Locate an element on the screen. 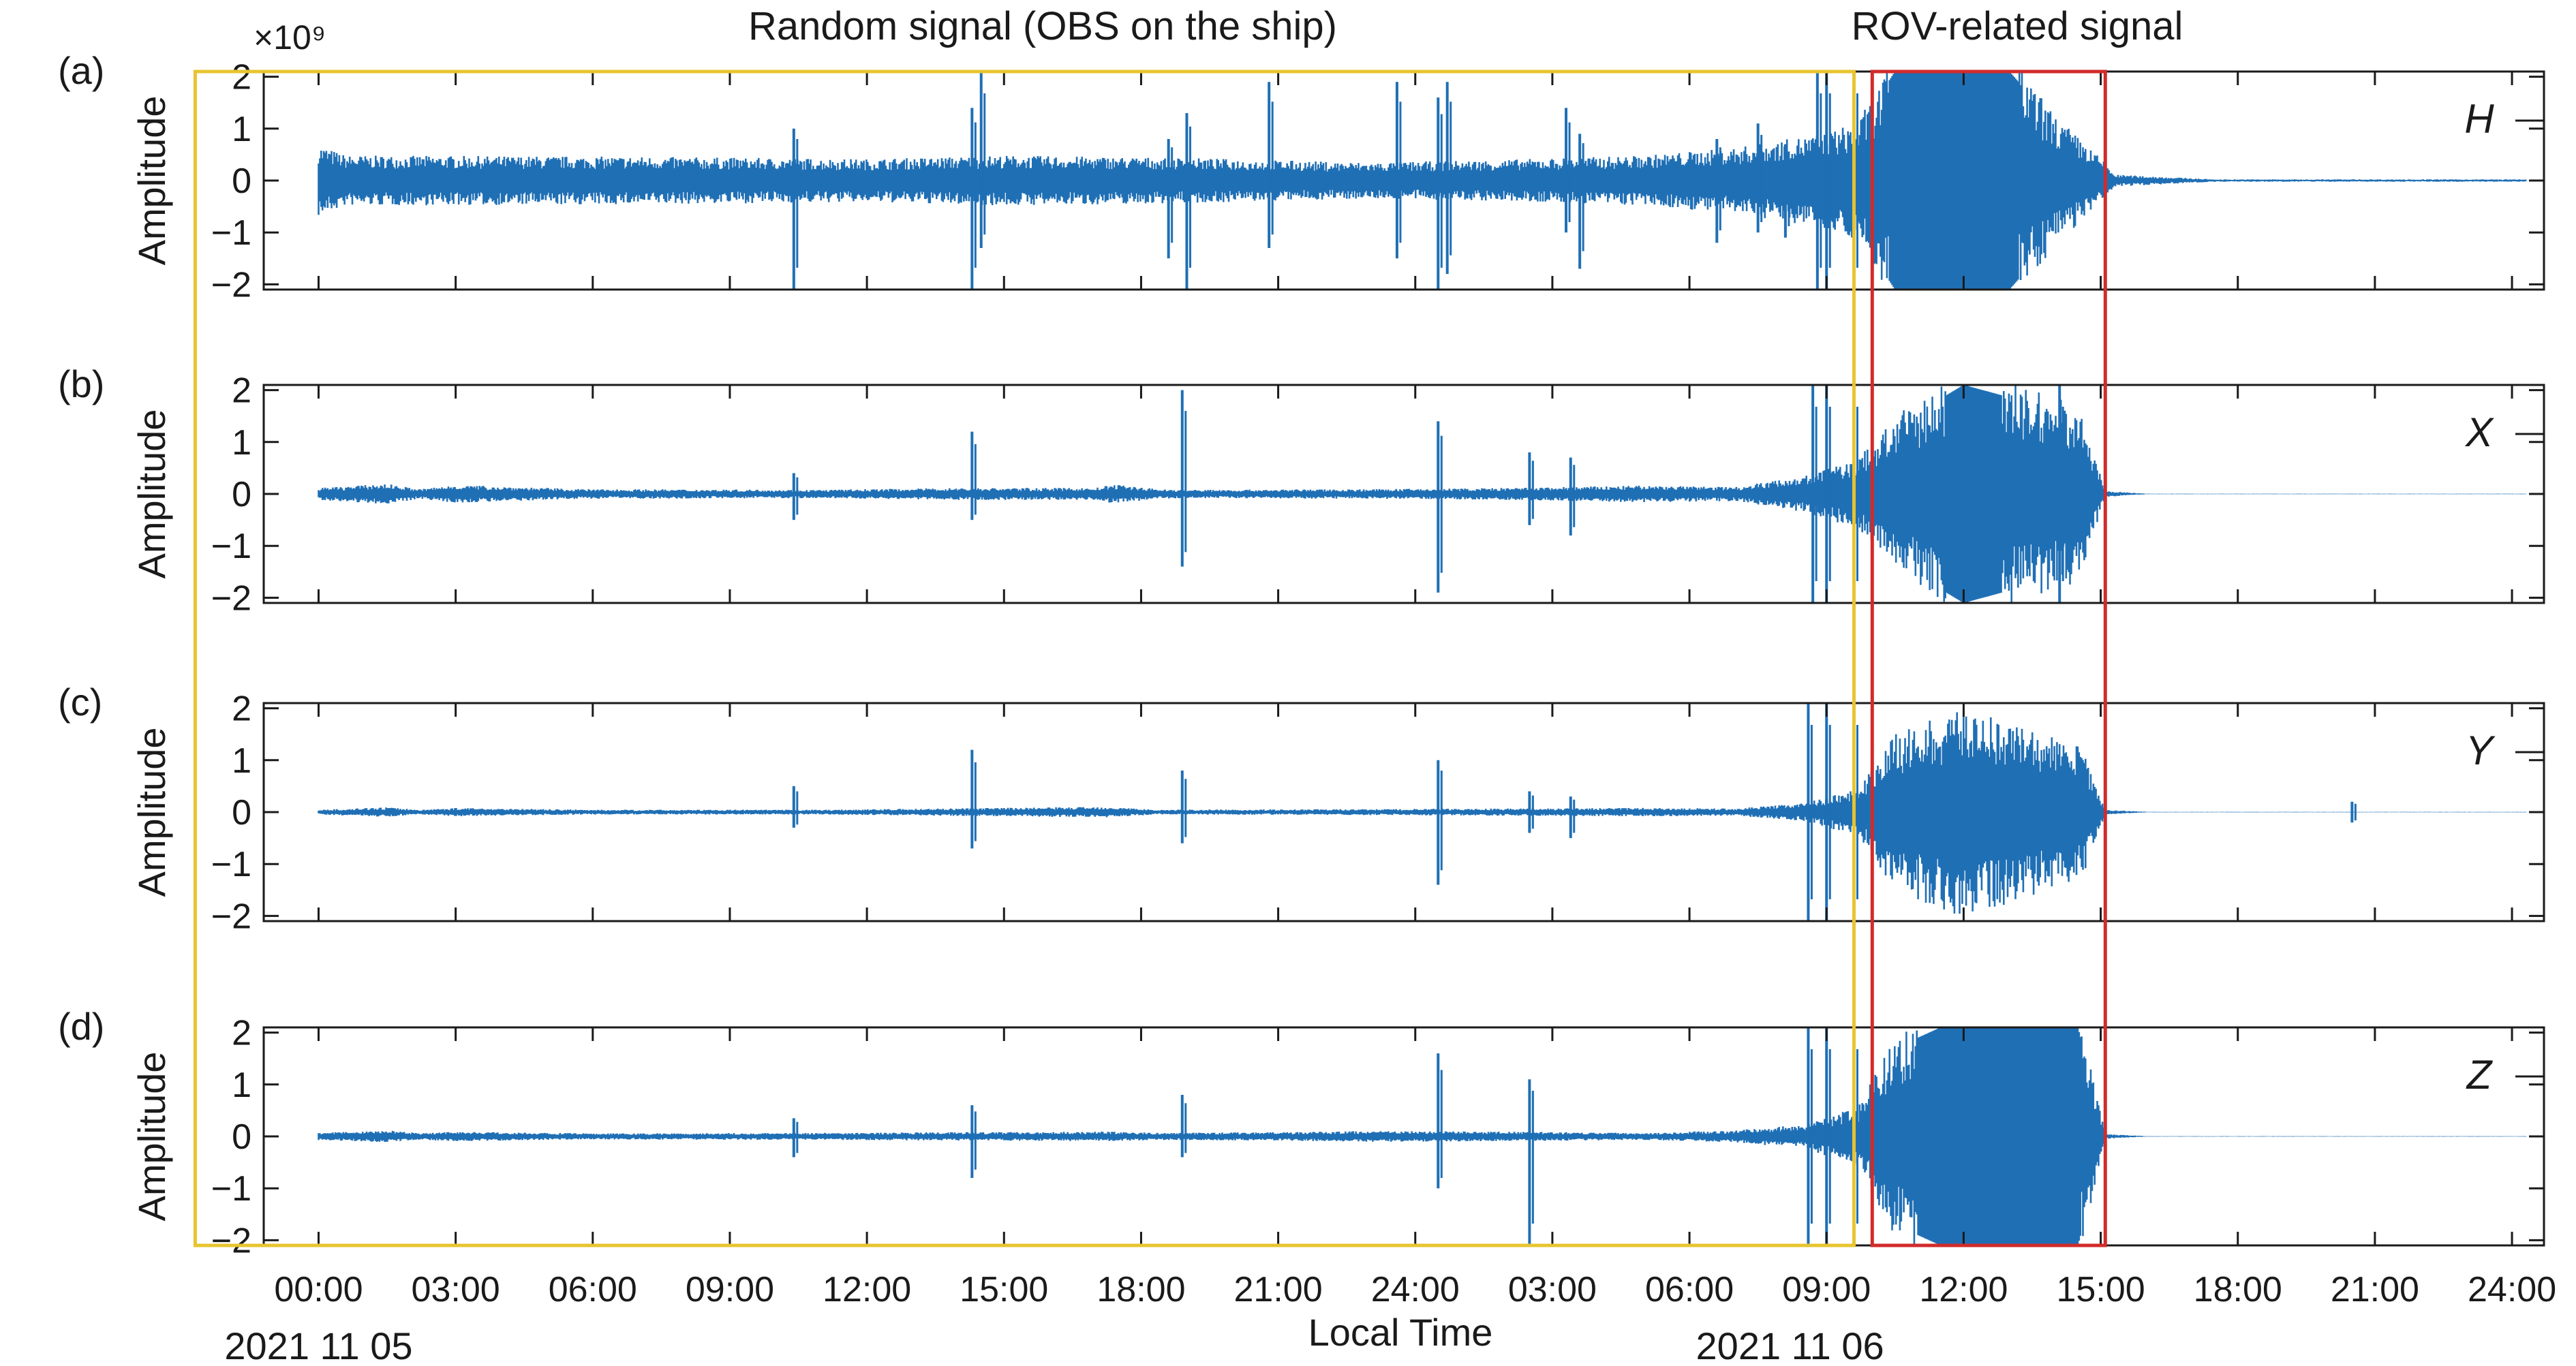 This screenshot has height=1366, width=2576. x-axis-title: Local Time is located at coordinates (1400, 1332).